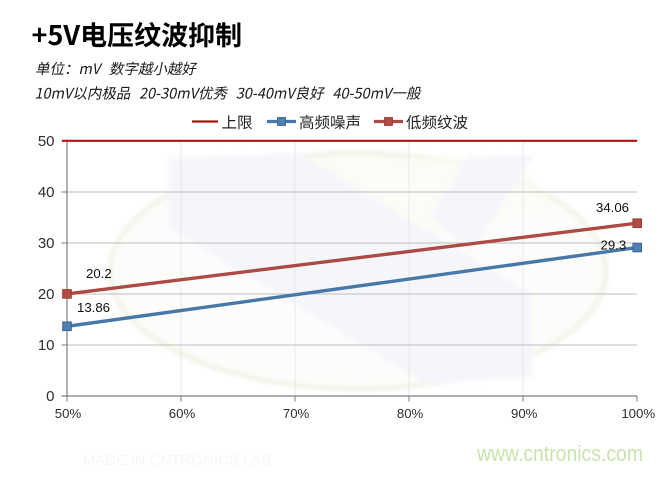 The image size is (660, 477). What do you see at coordinates (612, 207) in the screenshot?
I see `svg-text: 34.06` at bounding box center [612, 207].